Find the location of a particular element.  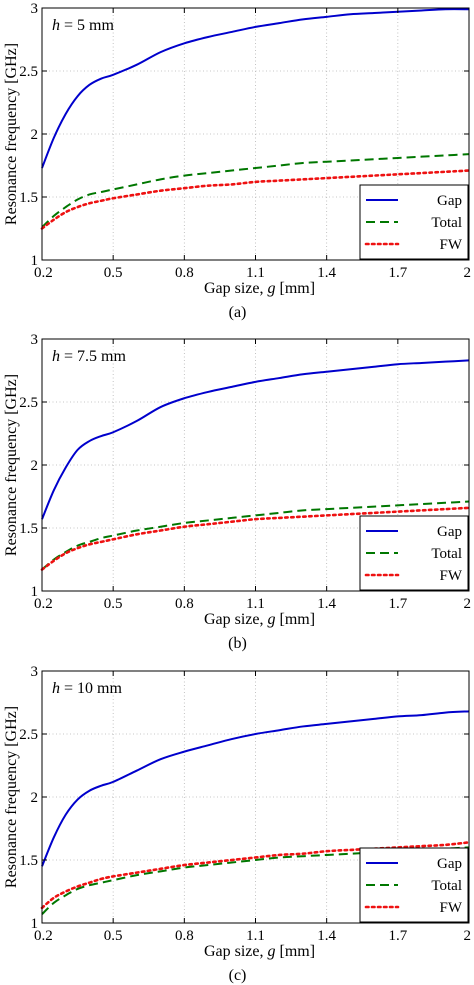

panel-annotation: h = 7.5 mm is located at coordinates (89, 356).